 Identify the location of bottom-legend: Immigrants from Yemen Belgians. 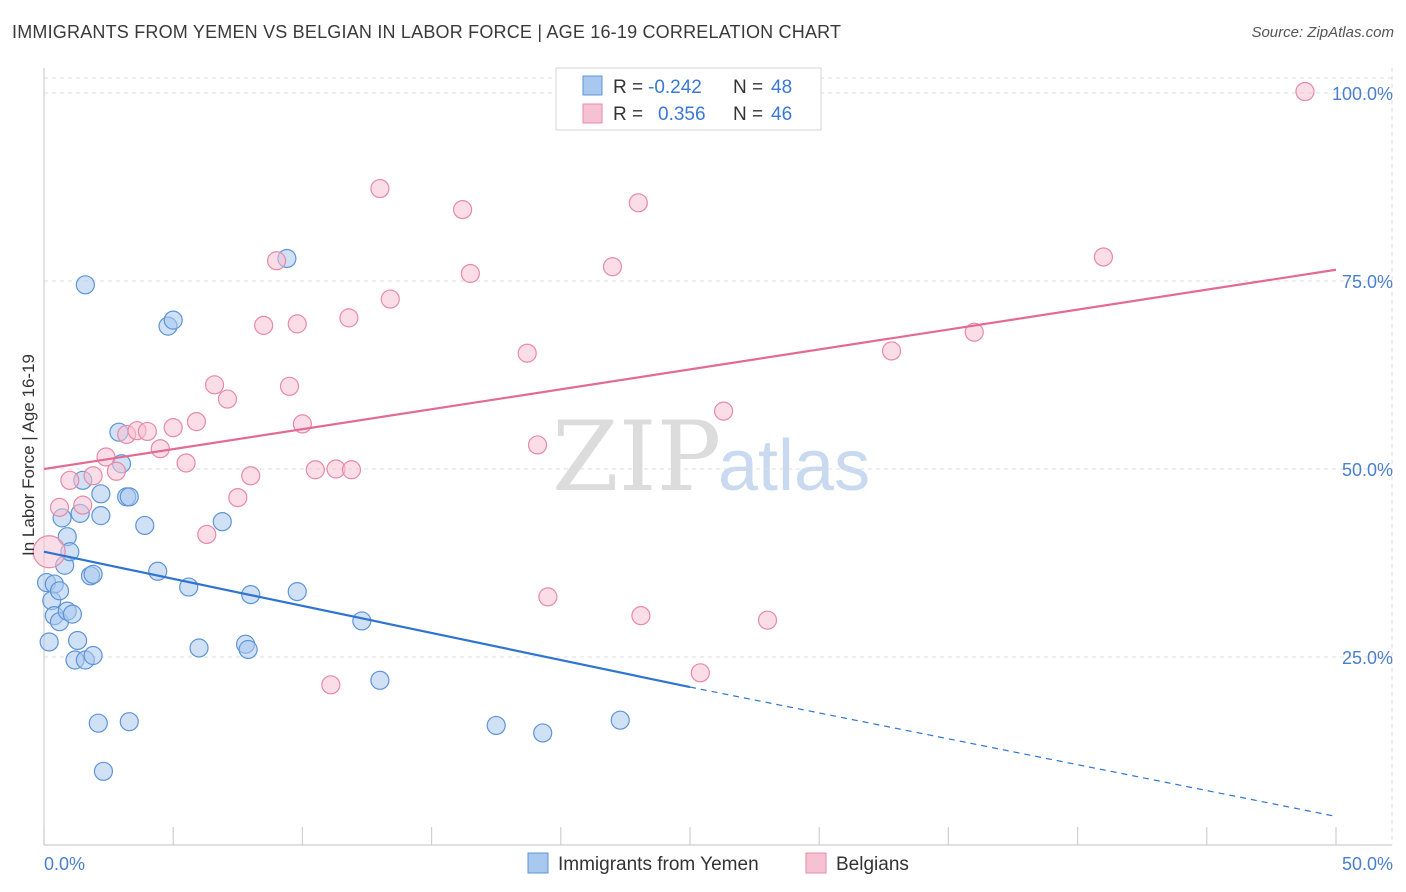
(718, 863).